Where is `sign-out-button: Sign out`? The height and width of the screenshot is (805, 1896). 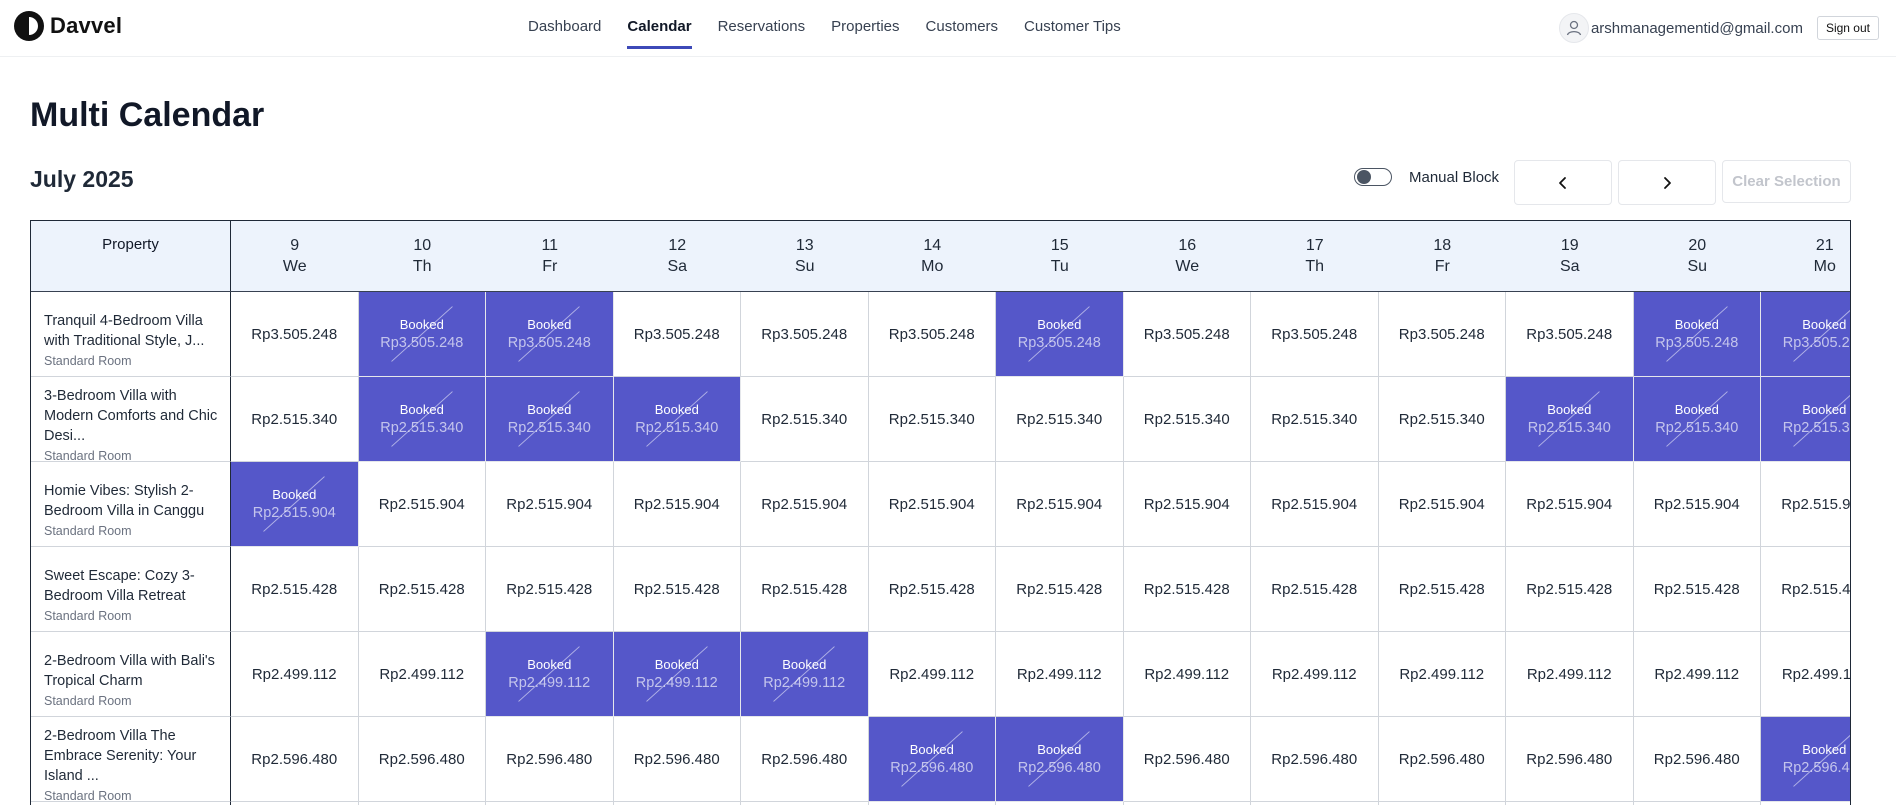 sign-out-button: Sign out is located at coordinates (1847, 28).